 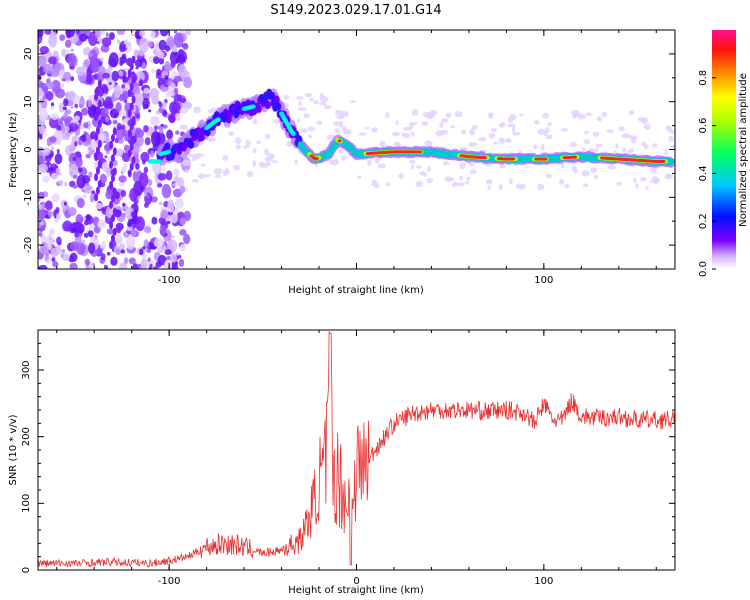 I want to click on colorbar-tick-label: 0.8, so click(x=703, y=78).